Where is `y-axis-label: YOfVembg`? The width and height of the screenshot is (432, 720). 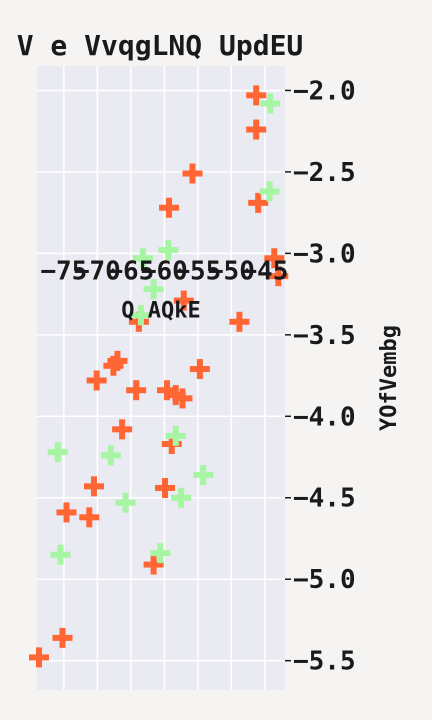 y-axis-label: YOfVembg is located at coordinates (389, 378).